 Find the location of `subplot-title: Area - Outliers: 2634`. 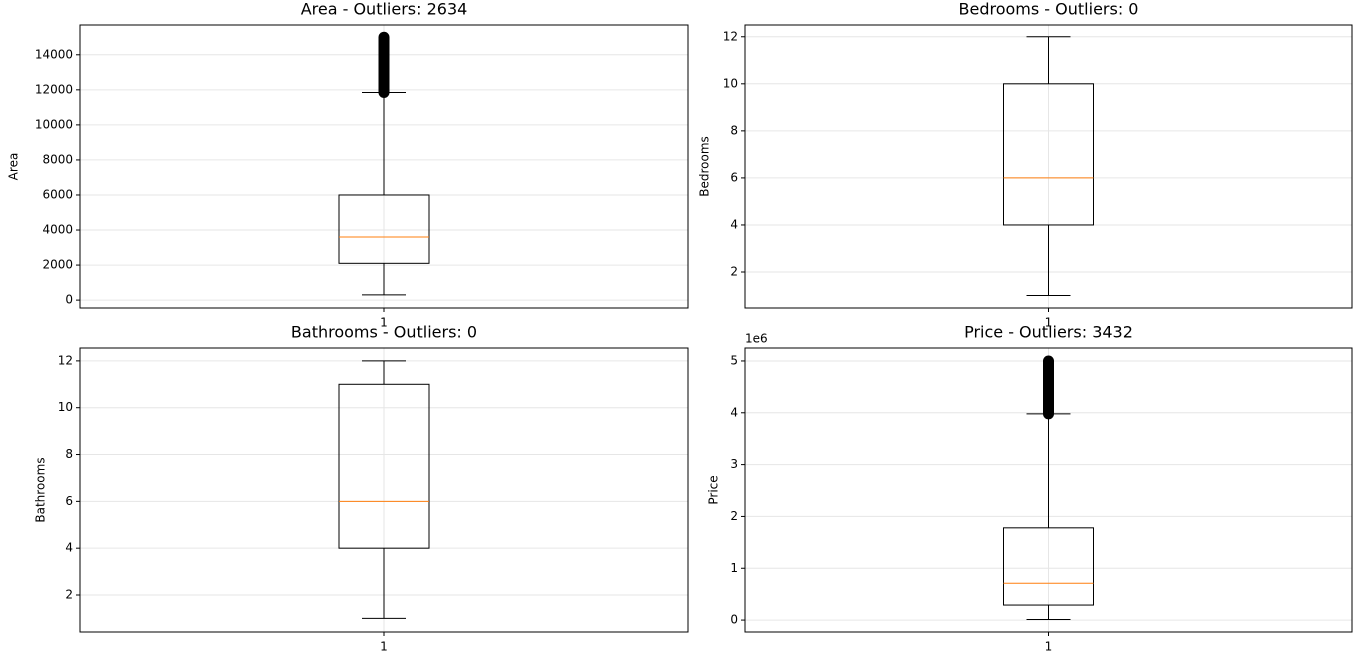

subplot-title: Area - Outliers: 2634 is located at coordinates (384, 9).